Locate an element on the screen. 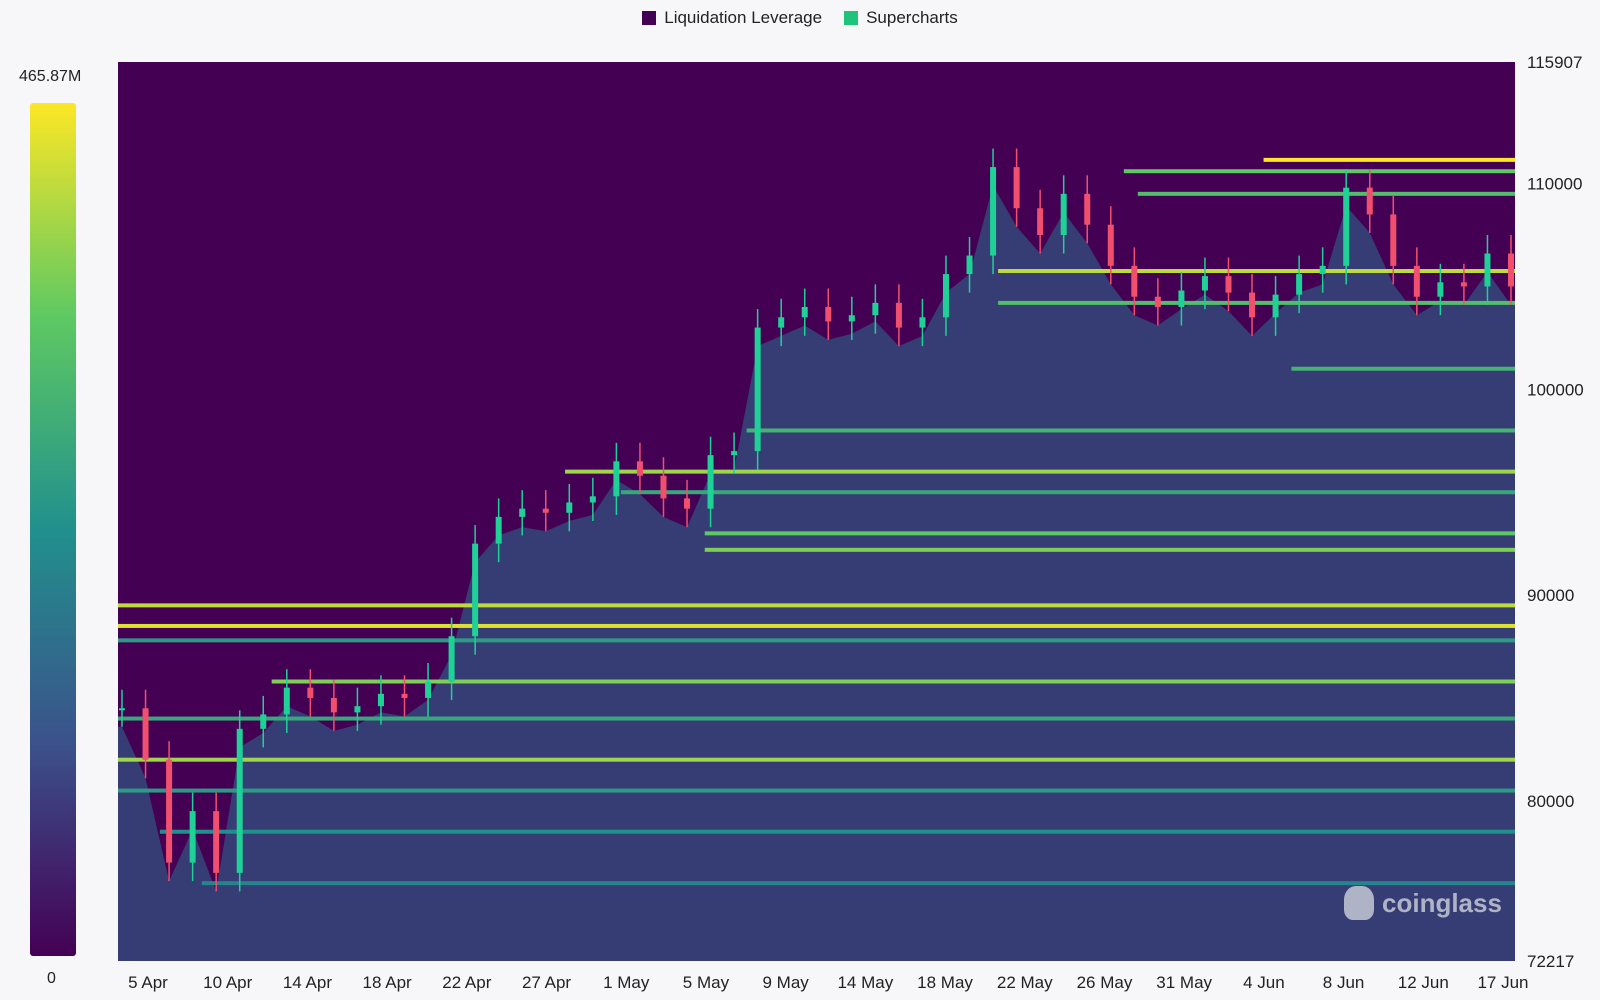  y-tick-label: 80000 is located at coordinates (1550, 801).